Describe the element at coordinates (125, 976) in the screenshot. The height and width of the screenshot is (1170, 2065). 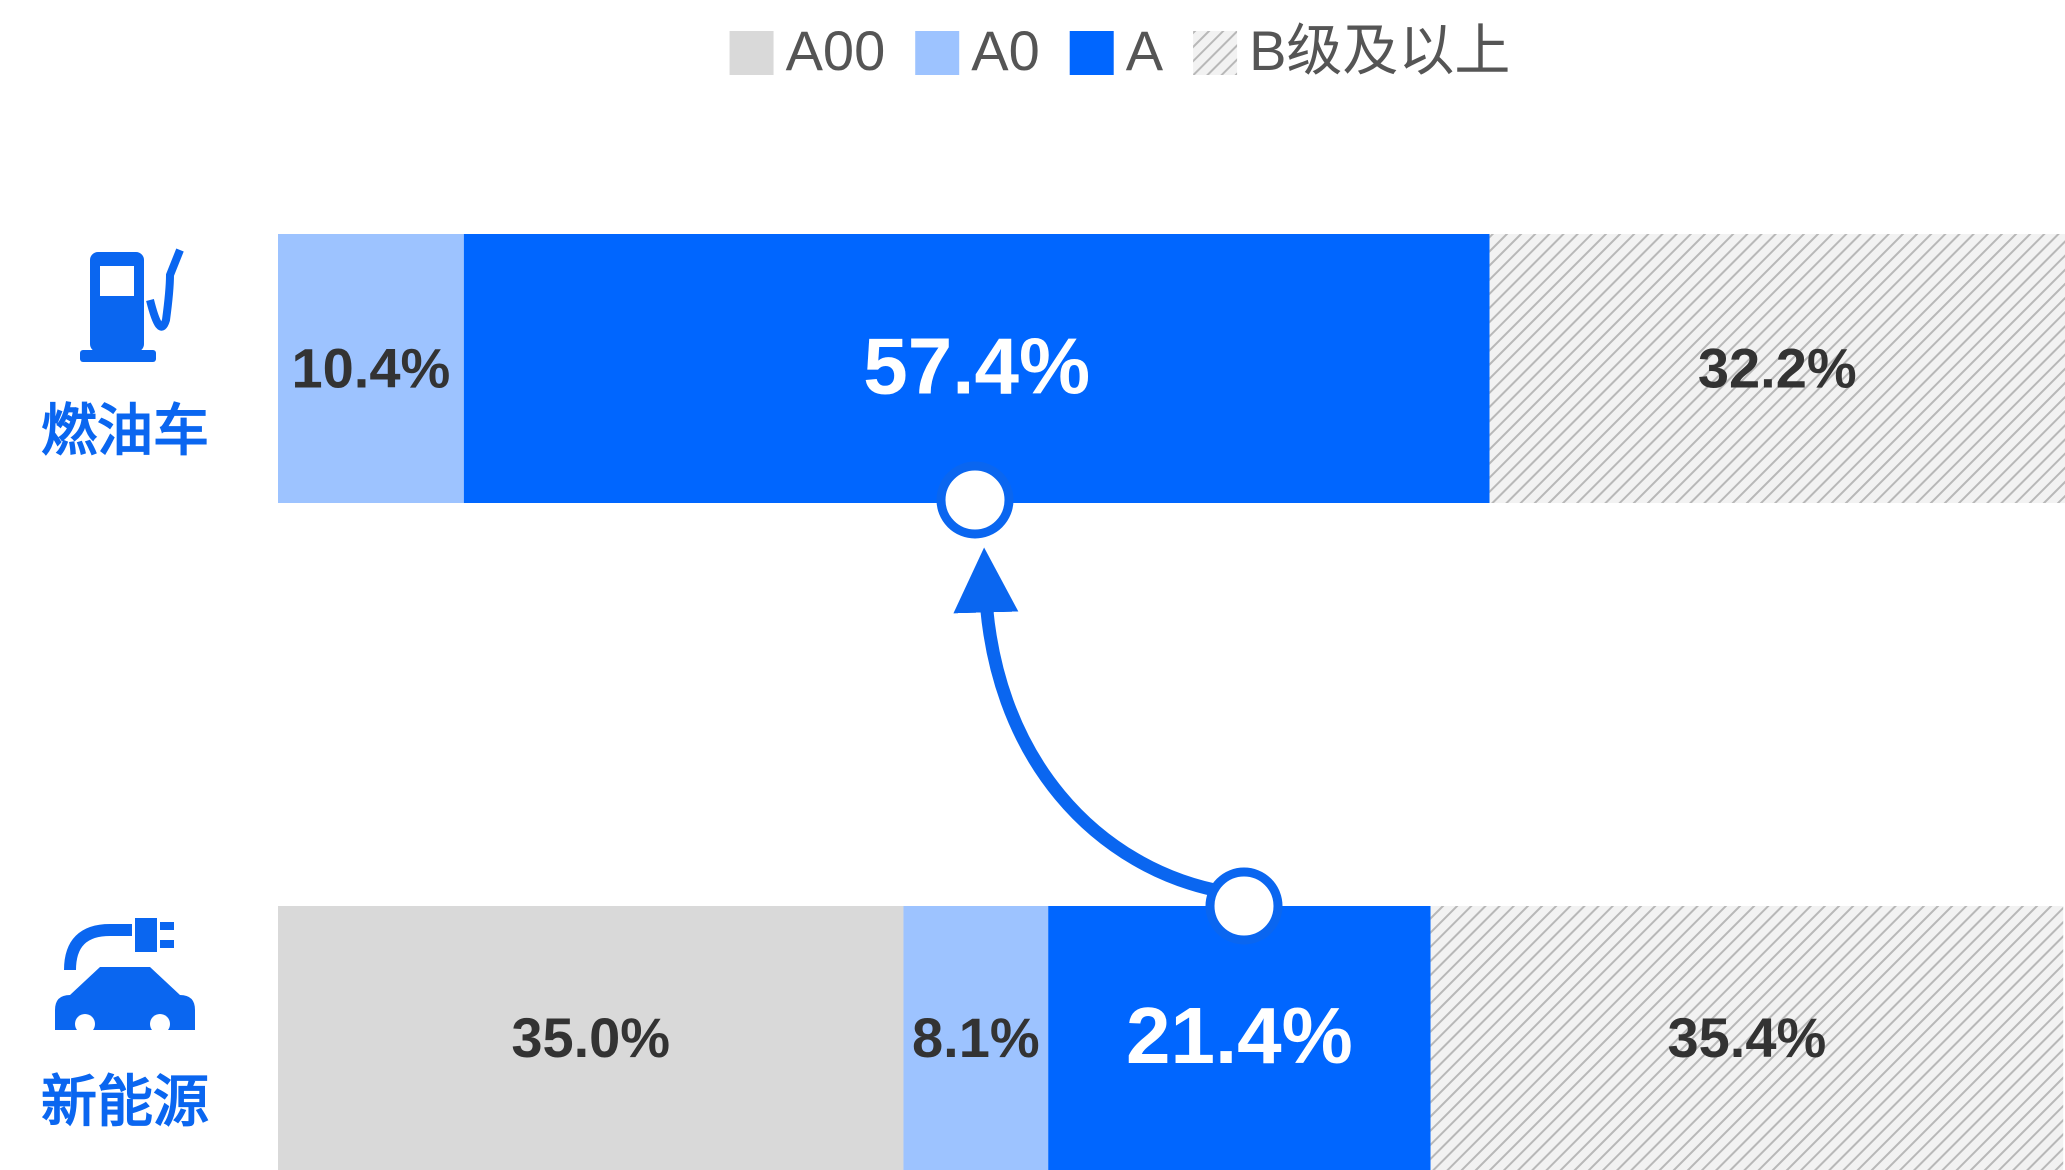
I see `ev-icon` at that location.